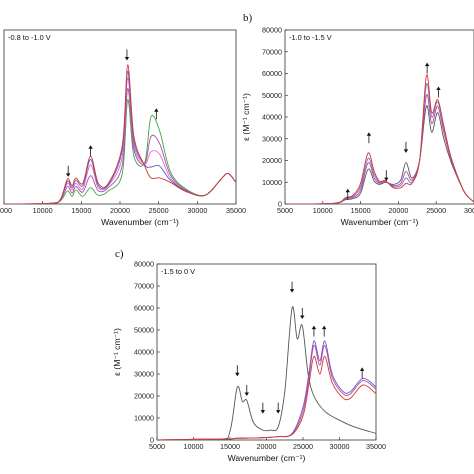 This screenshot has height=474, width=474. Describe the element at coordinates (248, 18) in the screenshot. I see `panel-label: b)` at that location.